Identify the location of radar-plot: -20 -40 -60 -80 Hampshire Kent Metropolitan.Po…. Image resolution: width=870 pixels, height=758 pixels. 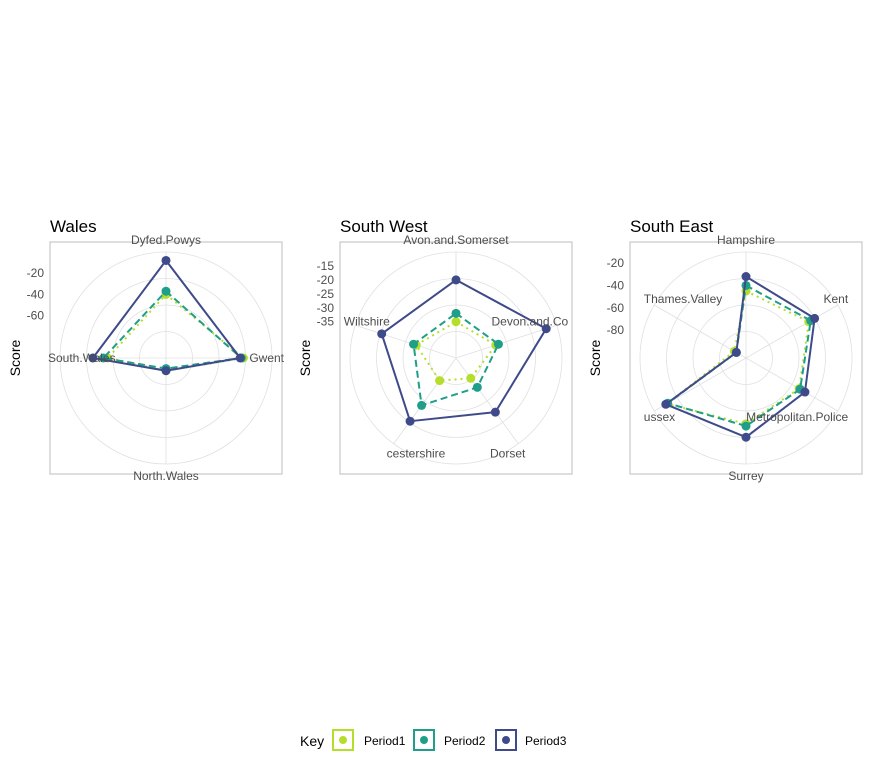
(730, 358).